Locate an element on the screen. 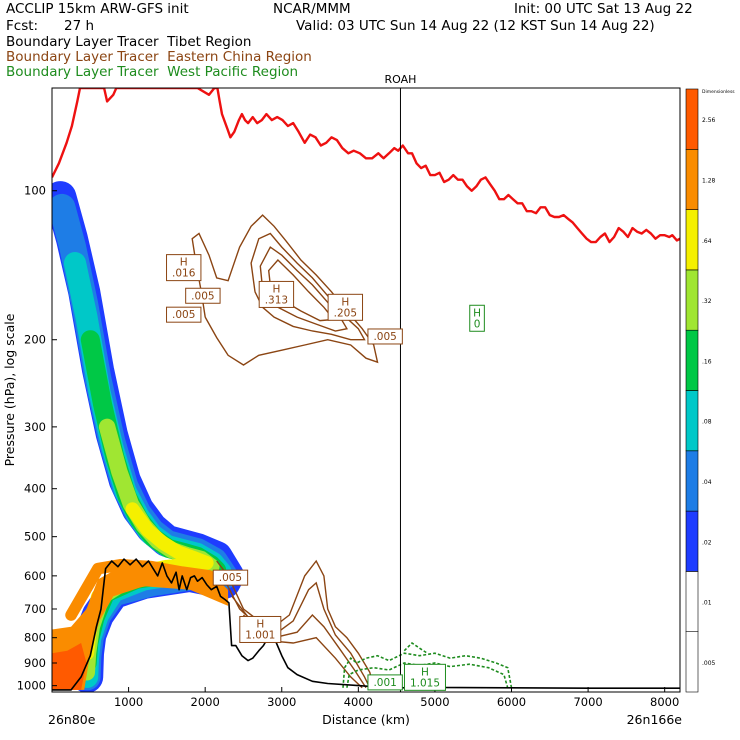 The image size is (740, 740). contour-label-10: H1.015 is located at coordinates (424, 677).